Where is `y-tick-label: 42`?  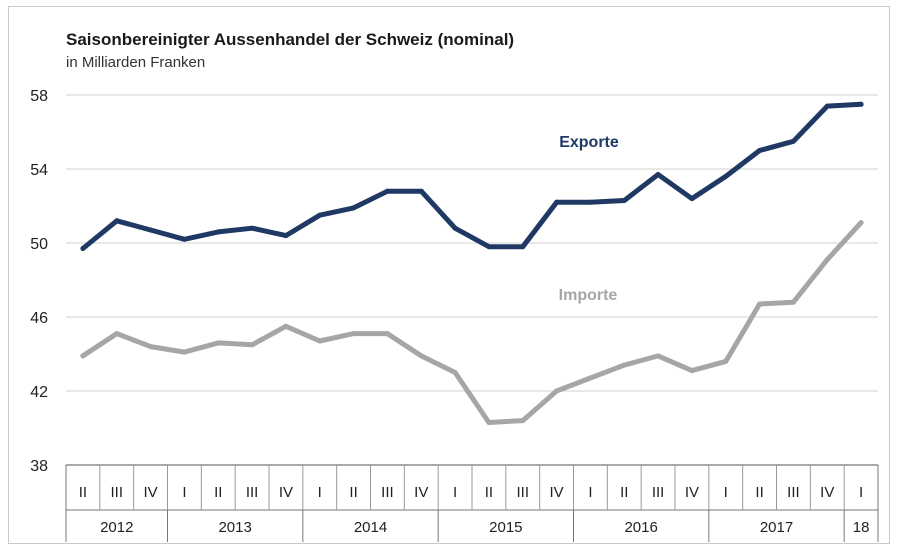 y-tick-label: 42 is located at coordinates (39, 392).